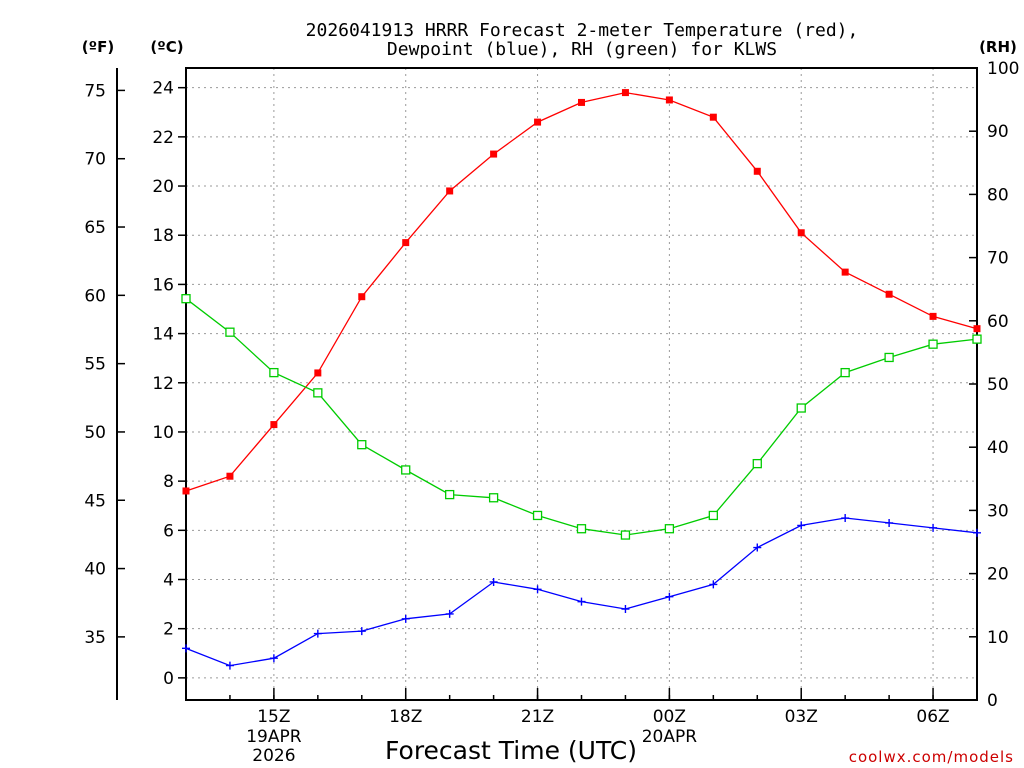 The height and width of the screenshot is (768, 1024). What do you see at coordinates (1003, 69) in the screenshot?
I see `rh-tick-label: 100` at bounding box center [1003, 69].